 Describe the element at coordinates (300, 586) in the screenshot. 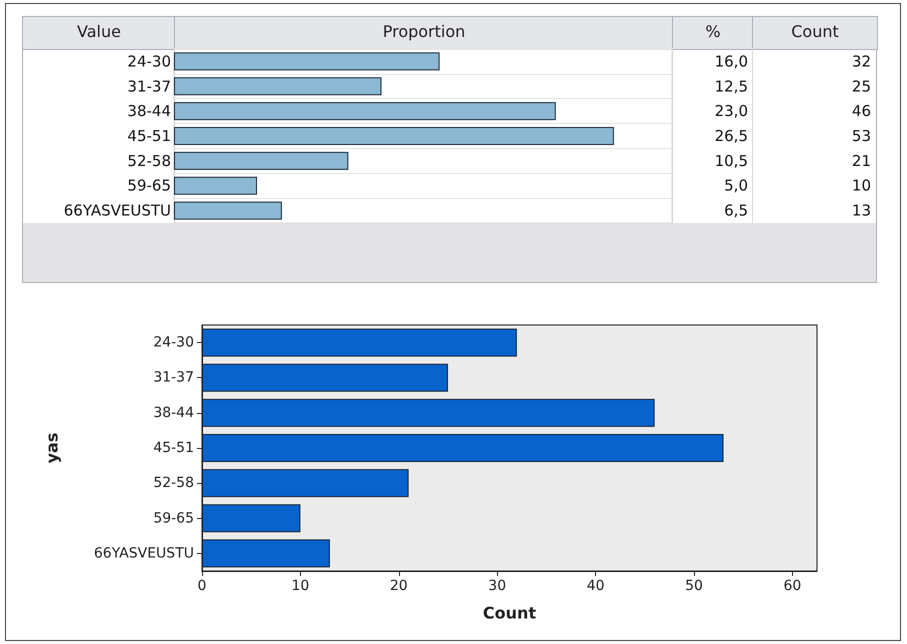

I see `x-tick-label: 10` at that location.